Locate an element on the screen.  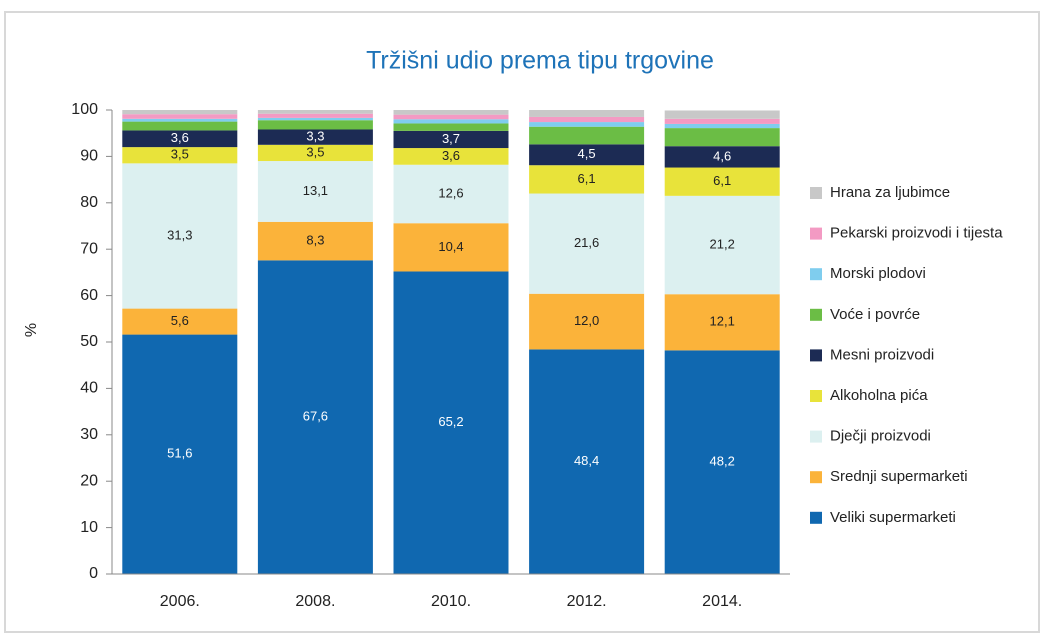
y-tick-label: 100 is located at coordinates (84, 109).